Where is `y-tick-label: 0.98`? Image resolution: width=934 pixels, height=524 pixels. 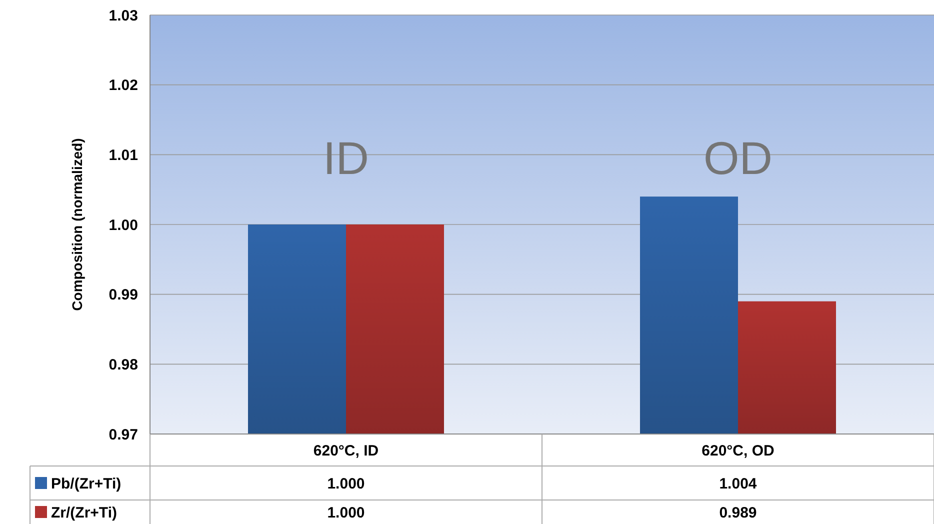 y-tick-label: 0.98 is located at coordinates (123, 365).